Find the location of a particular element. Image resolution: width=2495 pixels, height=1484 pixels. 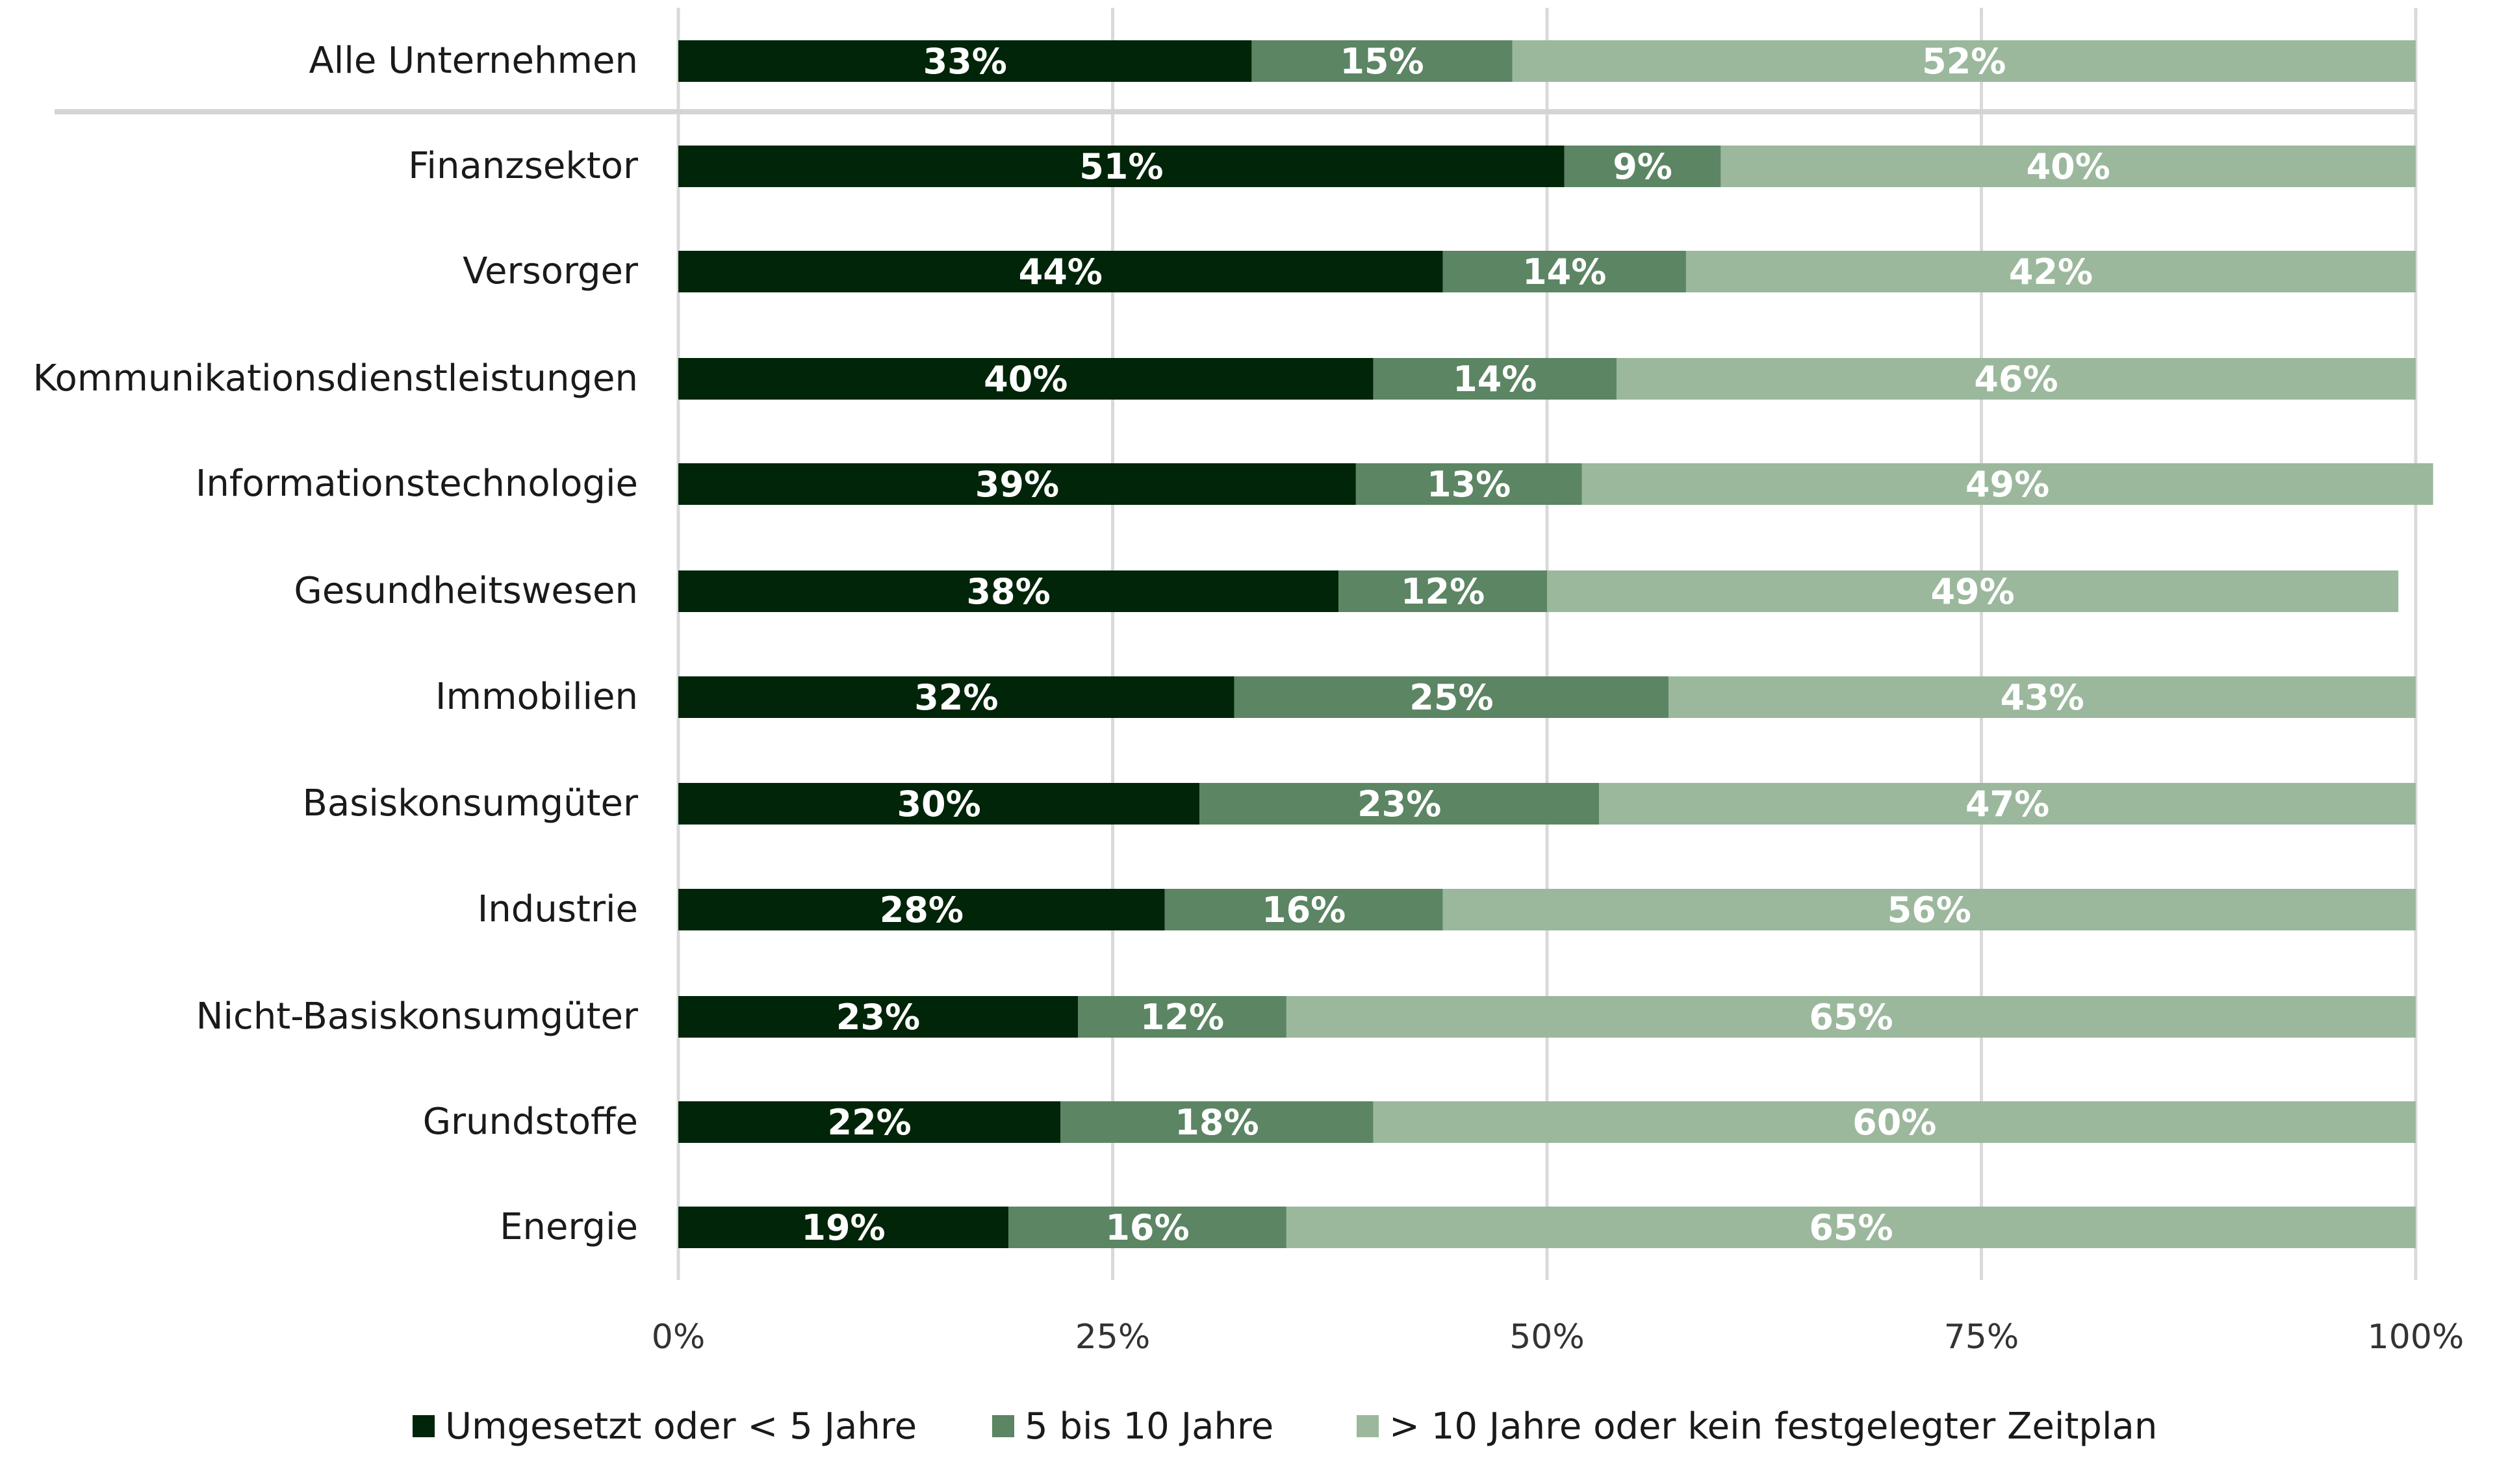

data-label-finanzsektor-series-1: 9% is located at coordinates (1643, 167).